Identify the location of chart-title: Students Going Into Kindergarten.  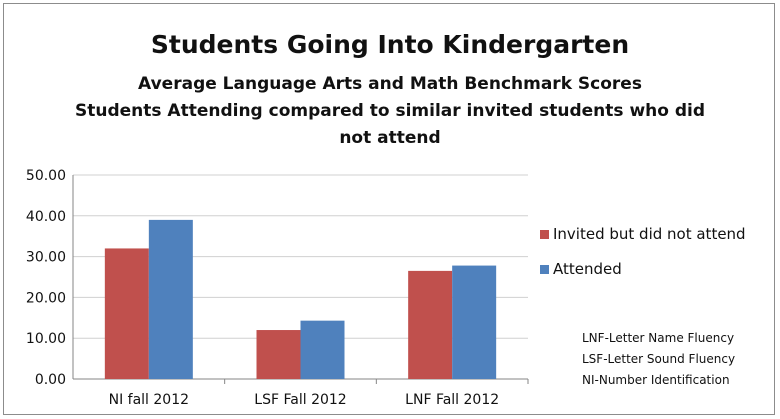
(390, 44).